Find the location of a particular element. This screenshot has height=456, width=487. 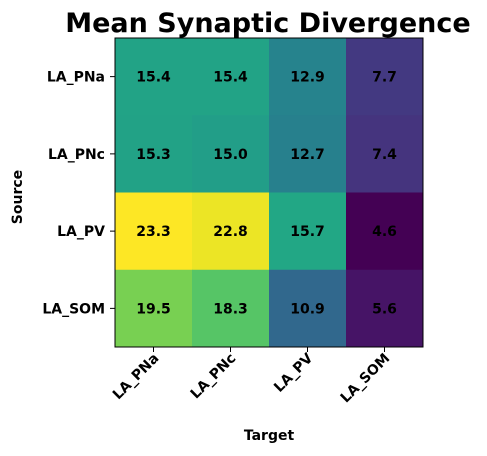

cell-value-label: 15.7 is located at coordinates (307, 232).